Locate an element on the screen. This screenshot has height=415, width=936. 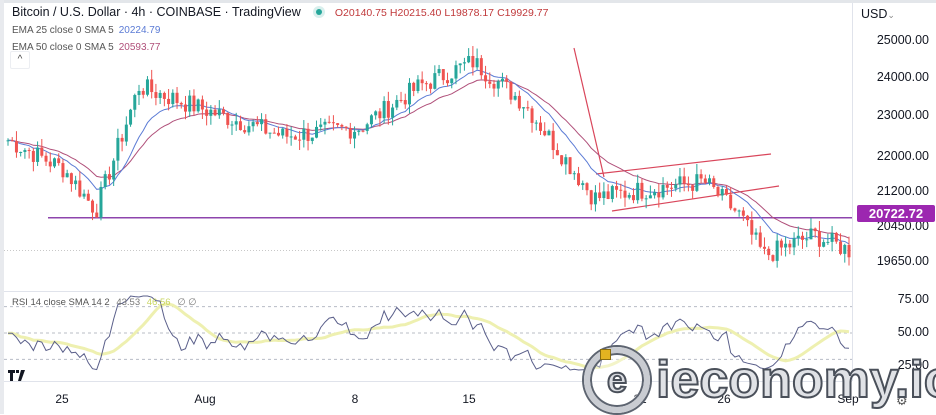
settings-icon: ⚙ is located at coordinates (902, 400).